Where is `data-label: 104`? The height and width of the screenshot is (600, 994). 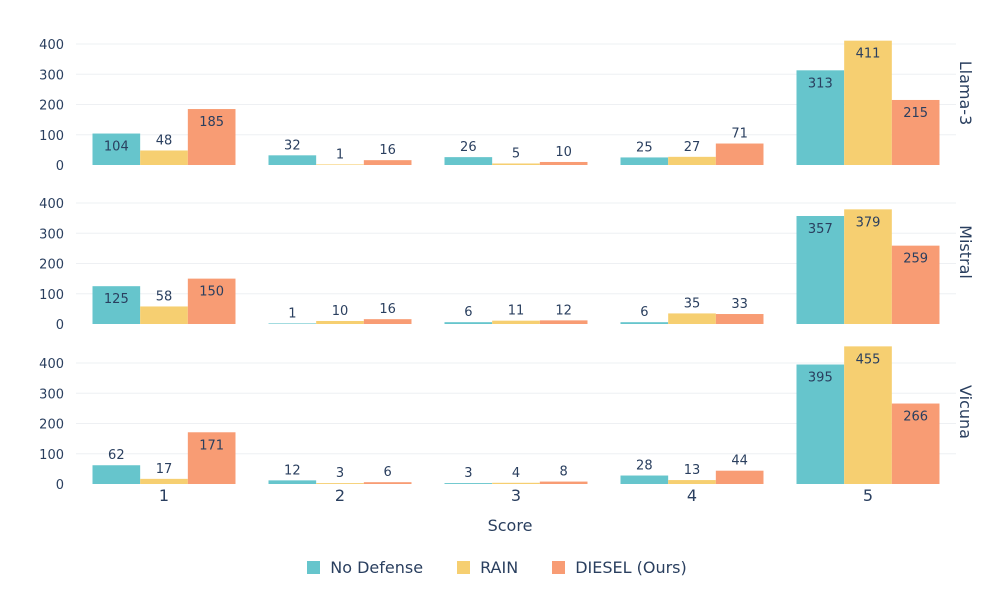 data-label: 104 is located at coordinates (116, 147).